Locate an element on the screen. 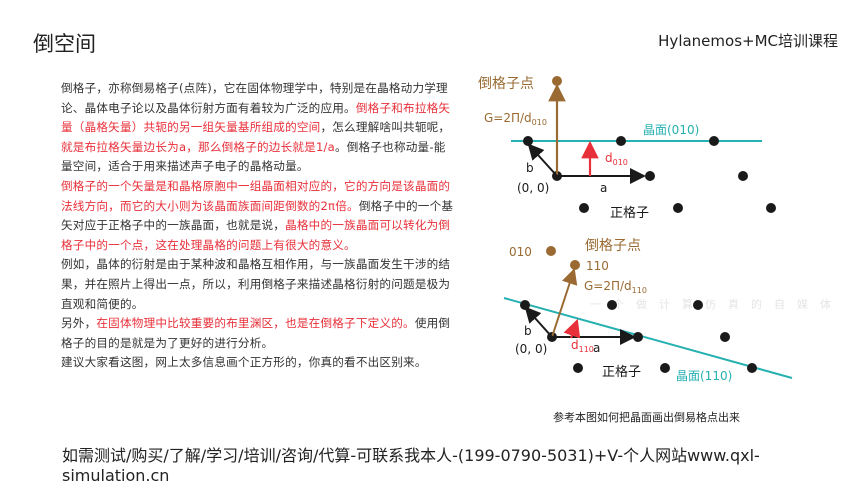 Image resolution: width=860 pixels, height=484 pixels. label-110: 110 is located at coordinates (597, 266).